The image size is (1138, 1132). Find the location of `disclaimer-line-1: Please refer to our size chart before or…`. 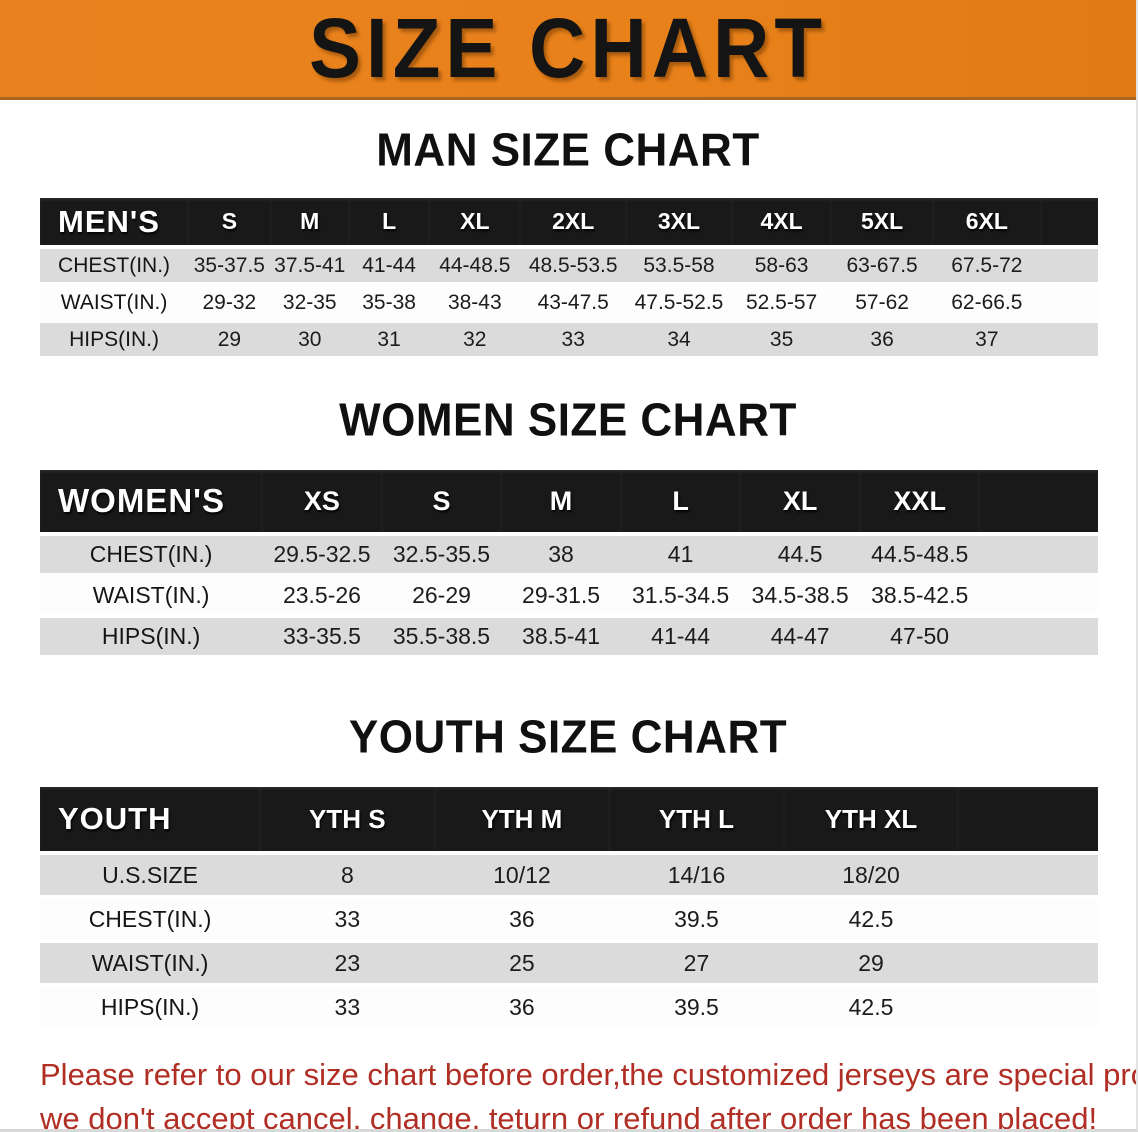

disclaimer-line-1: Please refer to our size chart before or… is located at coordinates (589, 1074).